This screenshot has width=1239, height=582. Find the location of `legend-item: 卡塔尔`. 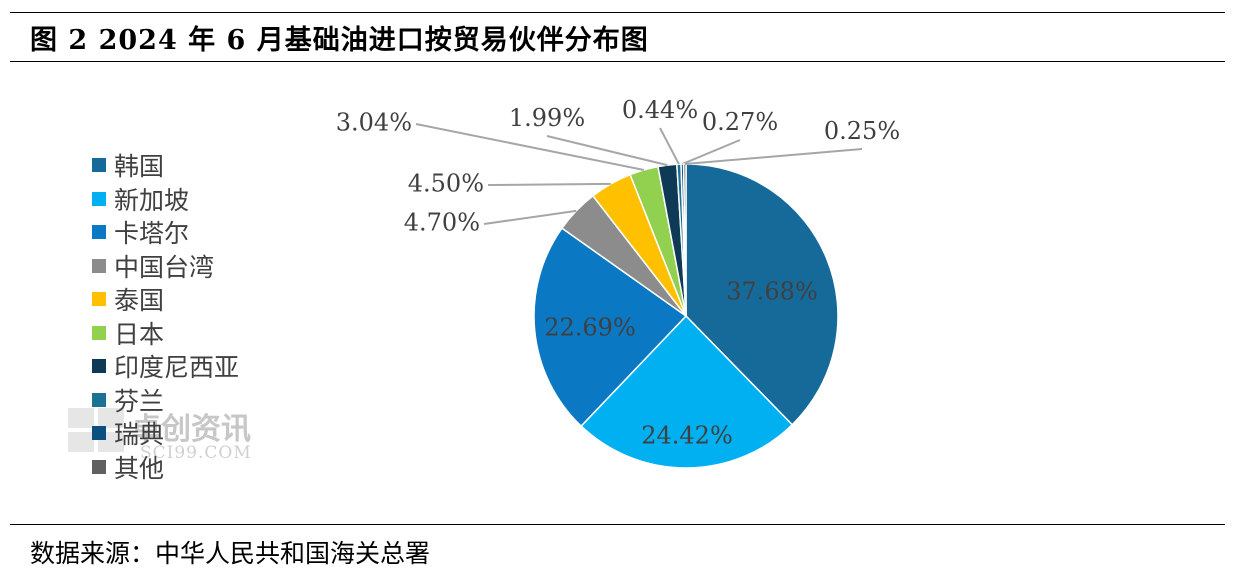

legend-item: 卡塔尔 is located at coordinates (140, 233).